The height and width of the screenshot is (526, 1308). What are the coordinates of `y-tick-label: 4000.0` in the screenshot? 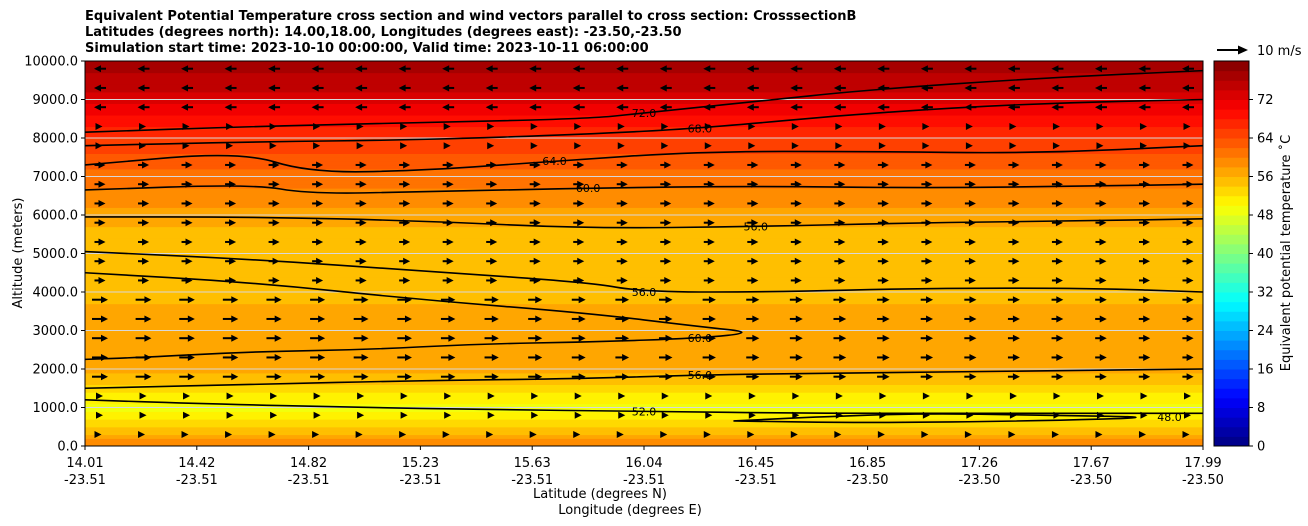 It's located at (56, 293).